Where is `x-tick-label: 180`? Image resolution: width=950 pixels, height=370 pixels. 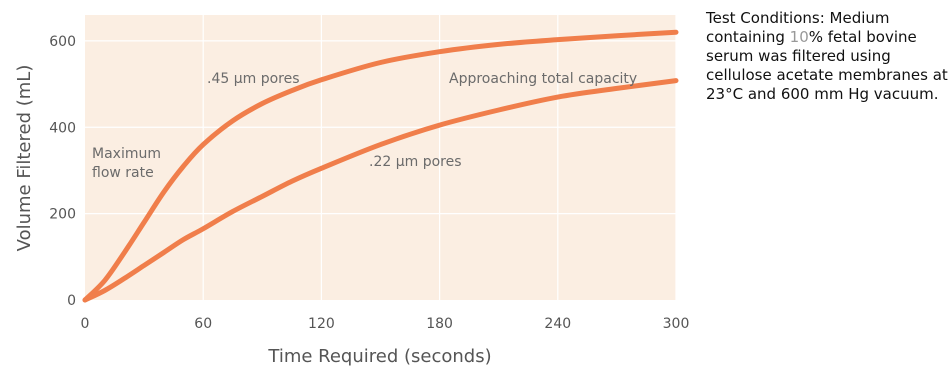
x-tick-label: 180 is located at coordinates (439, 324).